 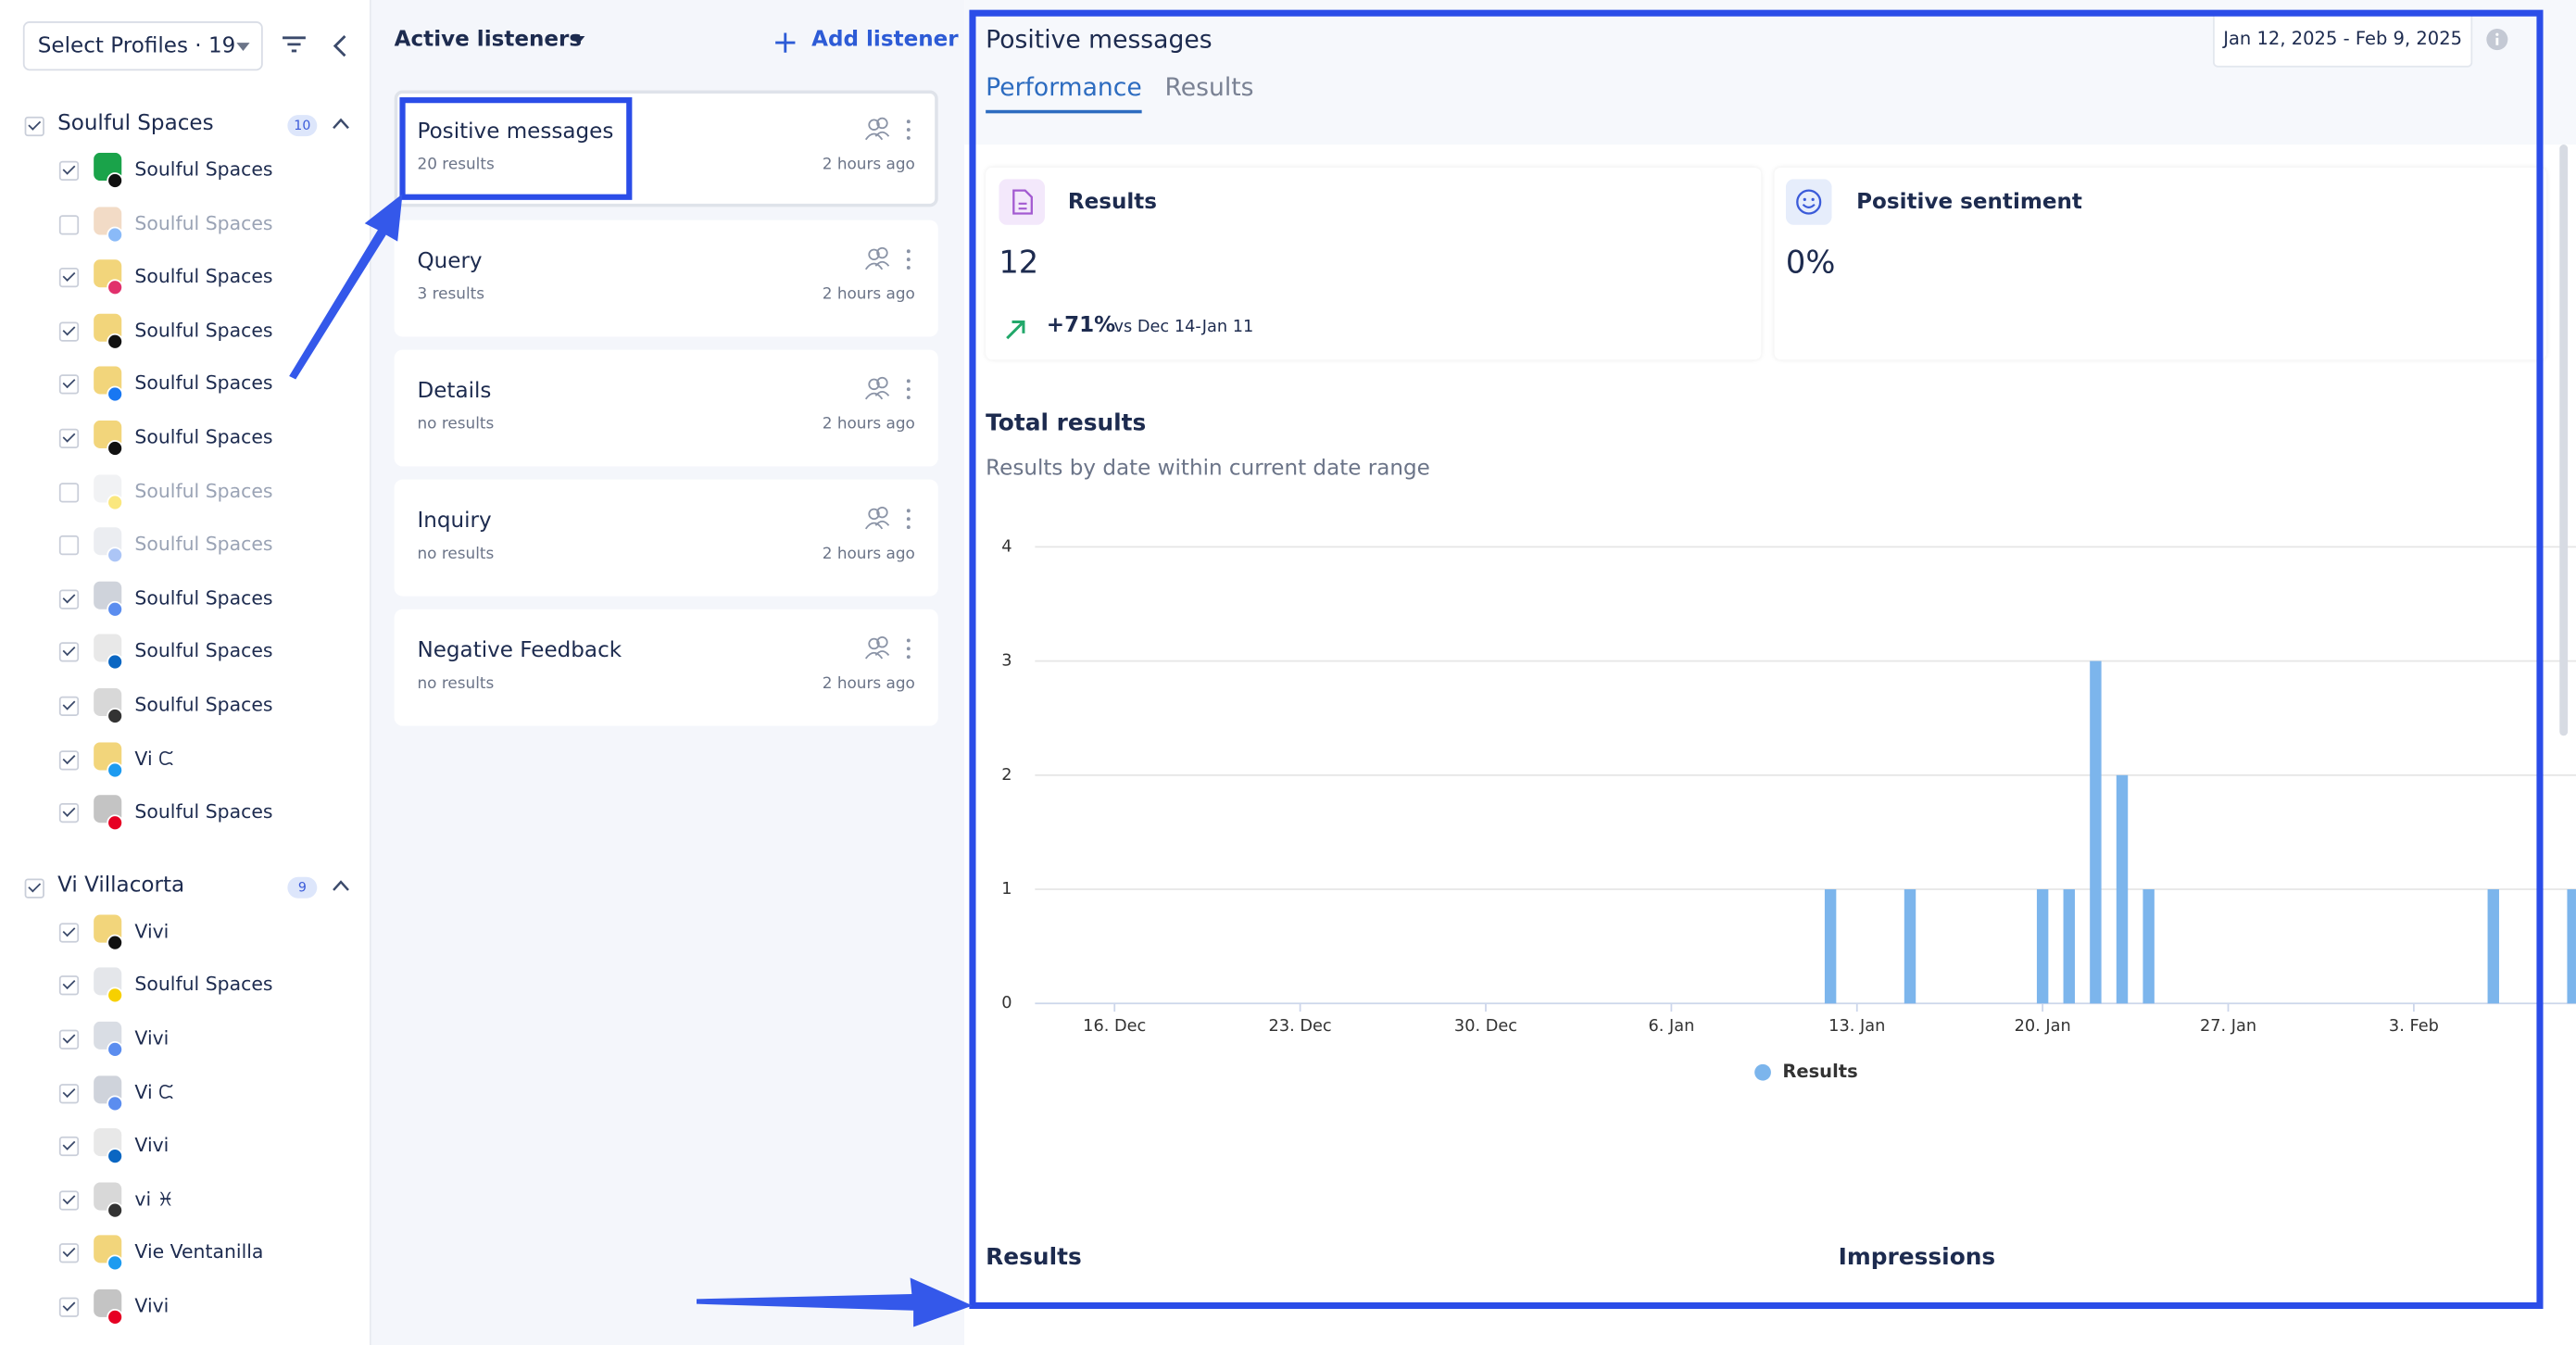 What do you see at coordinates (666, 148) in the screenshot?
I see `listener-card: Positive messages 20 results 2 hours ago` at bounding box center [666, 148].